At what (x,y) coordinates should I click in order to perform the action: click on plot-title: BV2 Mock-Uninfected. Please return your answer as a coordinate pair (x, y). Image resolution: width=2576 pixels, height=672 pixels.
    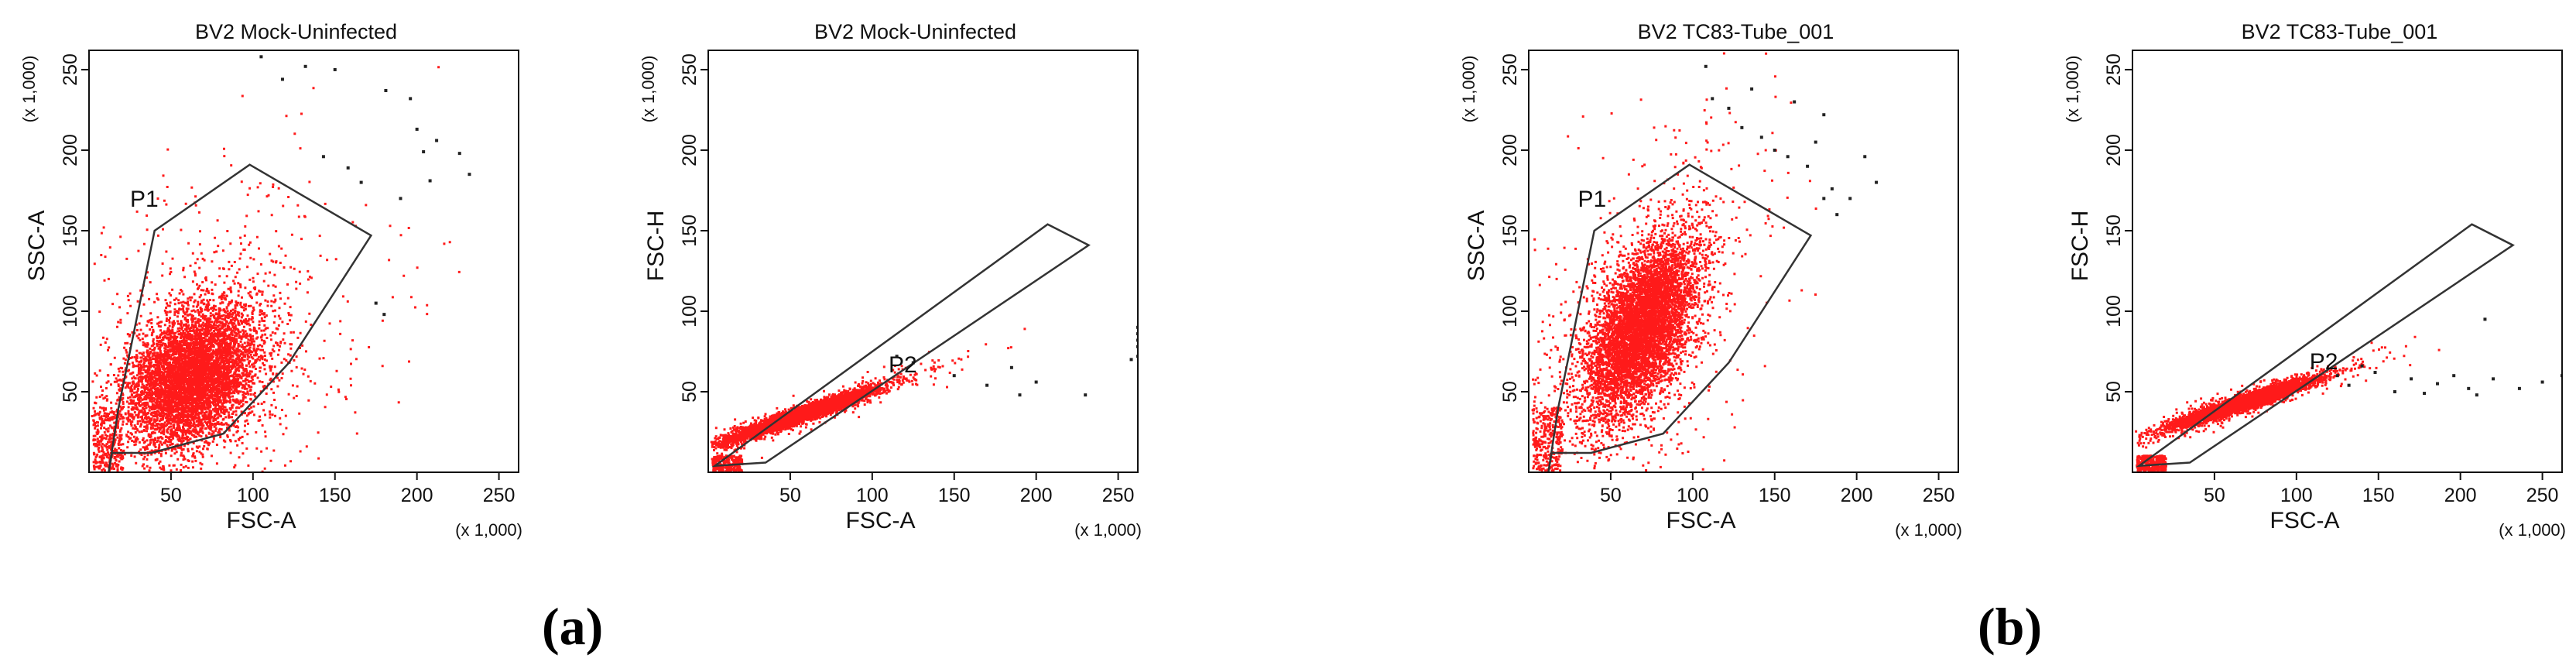
    Looking at the image, I should click on (296, 31).